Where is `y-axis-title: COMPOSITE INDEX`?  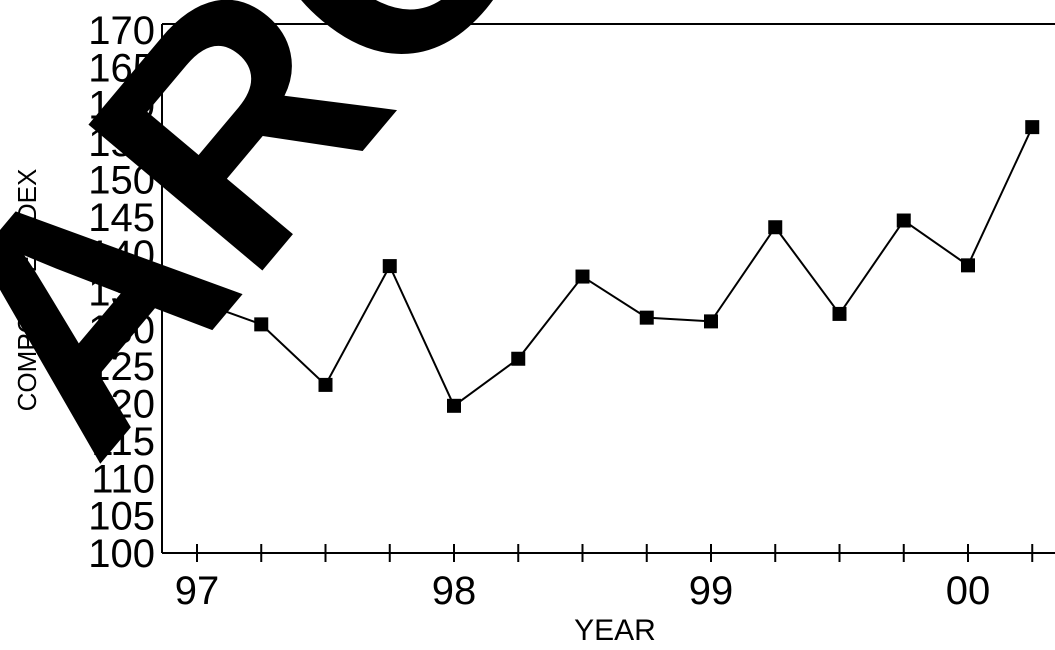 y-axis-title: COMPOSITE INDEX is located at coordinates (27, 290).